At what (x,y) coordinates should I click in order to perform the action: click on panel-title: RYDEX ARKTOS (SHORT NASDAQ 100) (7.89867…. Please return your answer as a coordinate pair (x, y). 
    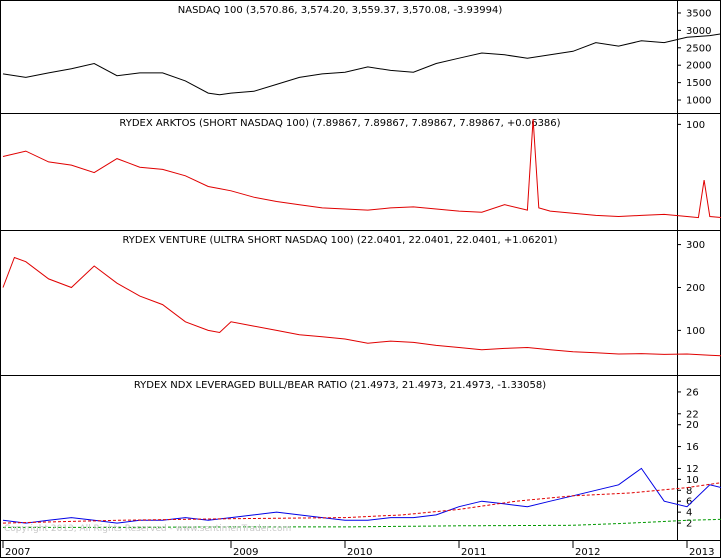
    Looking at the image, I should click on (339, 123).